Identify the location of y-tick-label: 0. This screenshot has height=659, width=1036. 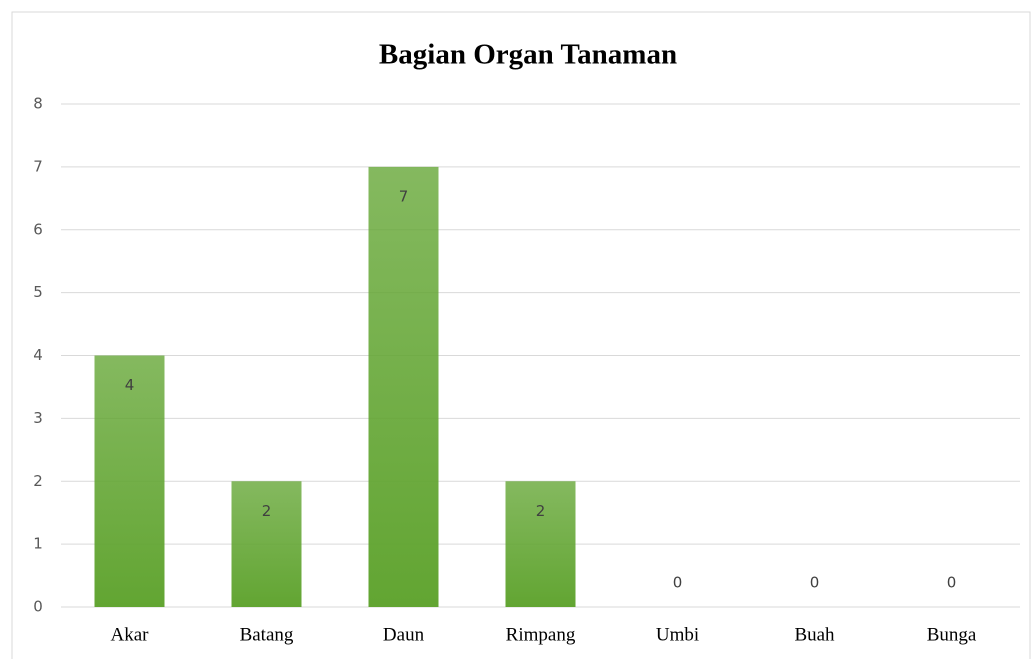
(38, 607).